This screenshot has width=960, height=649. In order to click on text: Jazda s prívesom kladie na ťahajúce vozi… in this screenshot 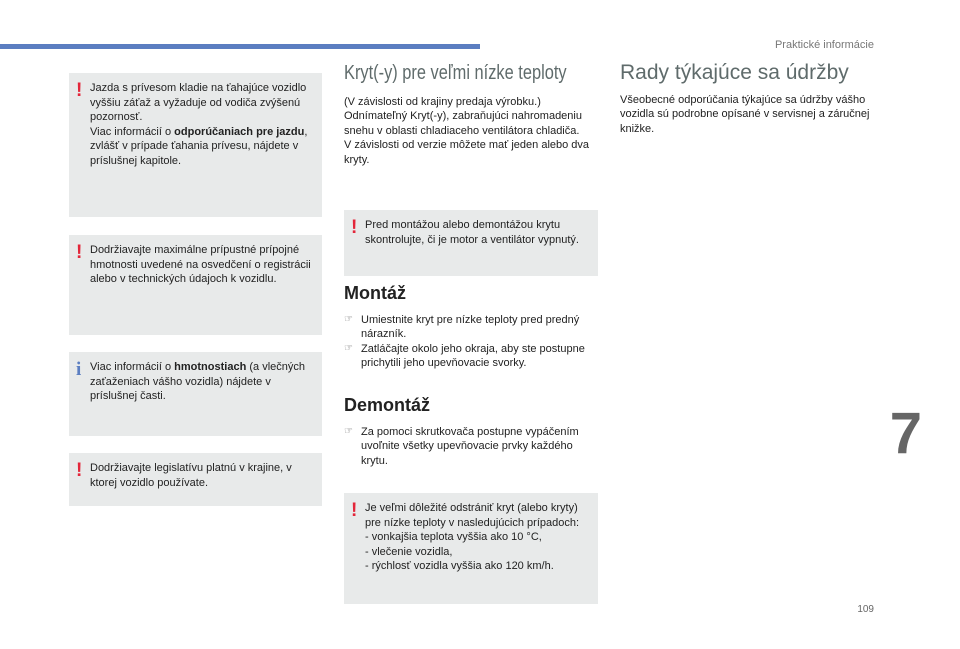, I will do `click(198, 102)`.